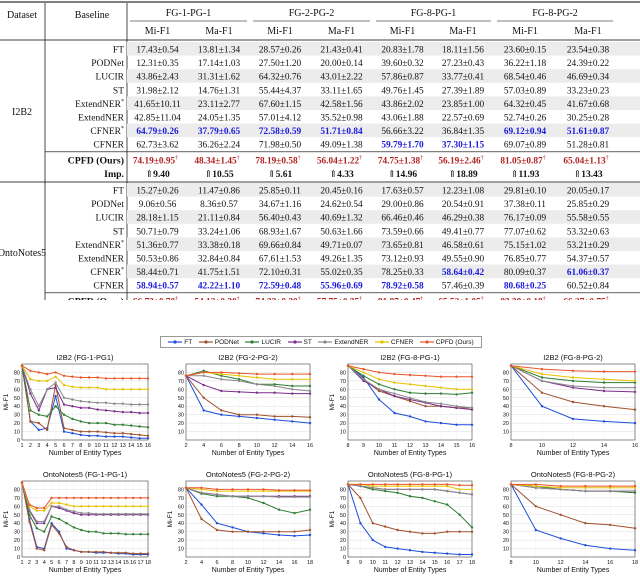 The height and width of the screenshot is (584, 640). I want to click on x-tick-label: 8, so click(80, 446).